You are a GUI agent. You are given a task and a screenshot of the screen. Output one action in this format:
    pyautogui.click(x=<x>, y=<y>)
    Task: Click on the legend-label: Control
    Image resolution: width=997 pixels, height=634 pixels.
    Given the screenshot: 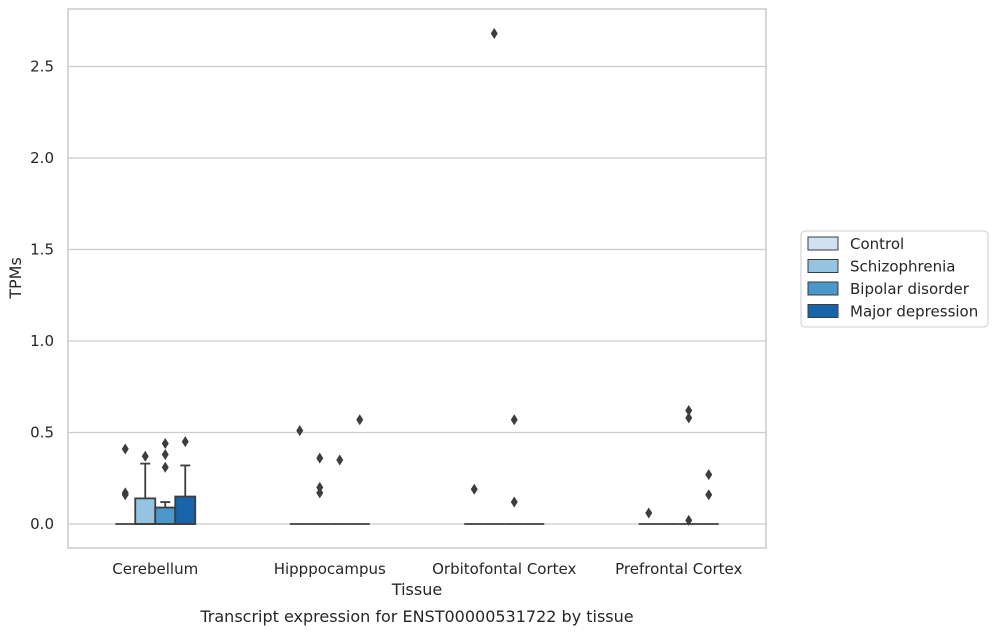 What is the action you would take?
    pyautogui.click(x=877, y=244)
    